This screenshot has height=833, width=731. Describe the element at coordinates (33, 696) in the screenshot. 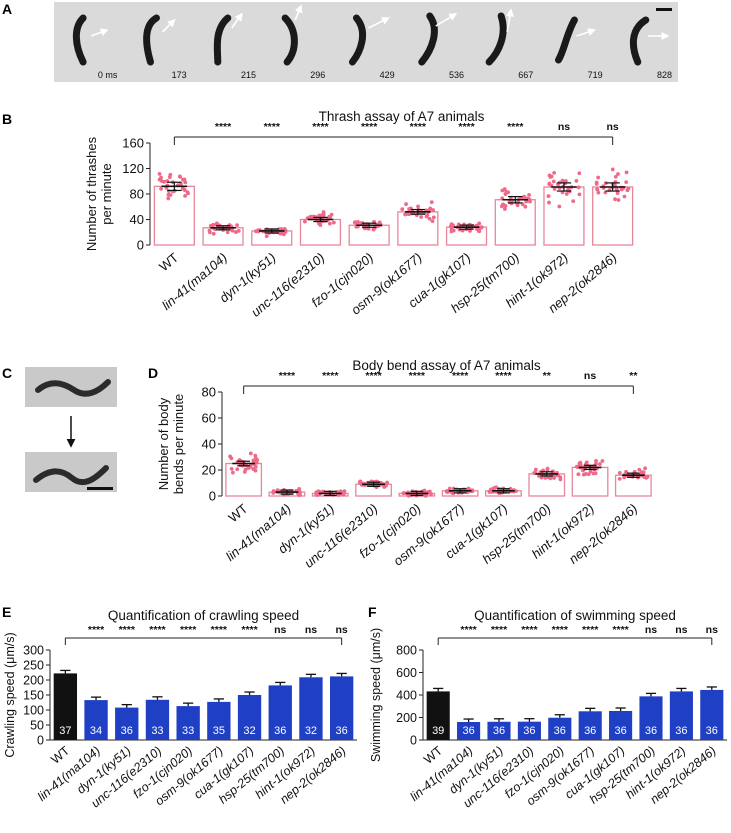

I see `y-tick-label: 150` at that location.